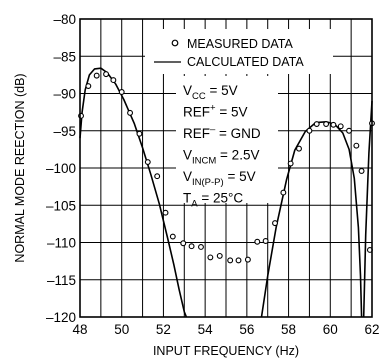 This screenshot has height=362, width=379. I want to click on x-tick-label: 56, so click(246, 329).